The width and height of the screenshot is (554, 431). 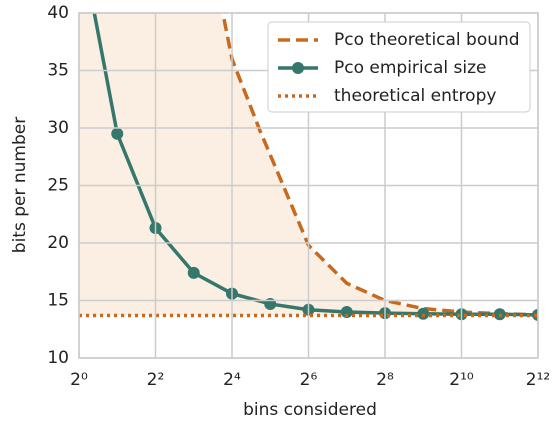 I want to click on x-axis-label: bins considered, so click(x=310, y=410).